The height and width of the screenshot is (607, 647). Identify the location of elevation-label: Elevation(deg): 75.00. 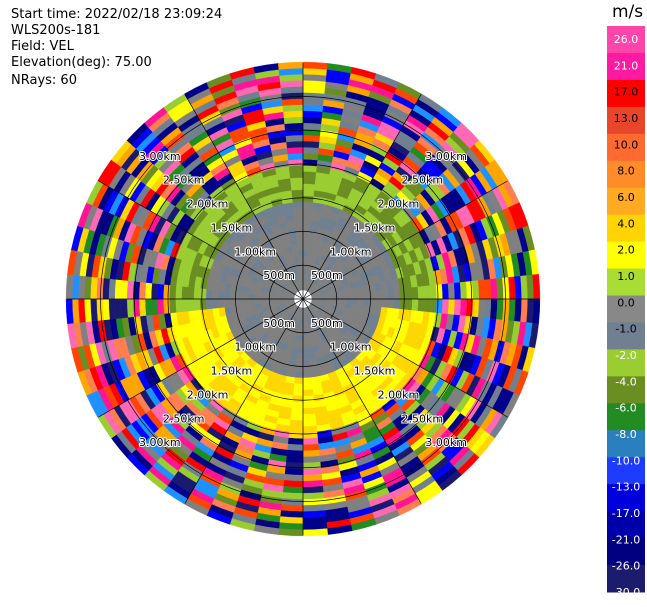
(81, 62).